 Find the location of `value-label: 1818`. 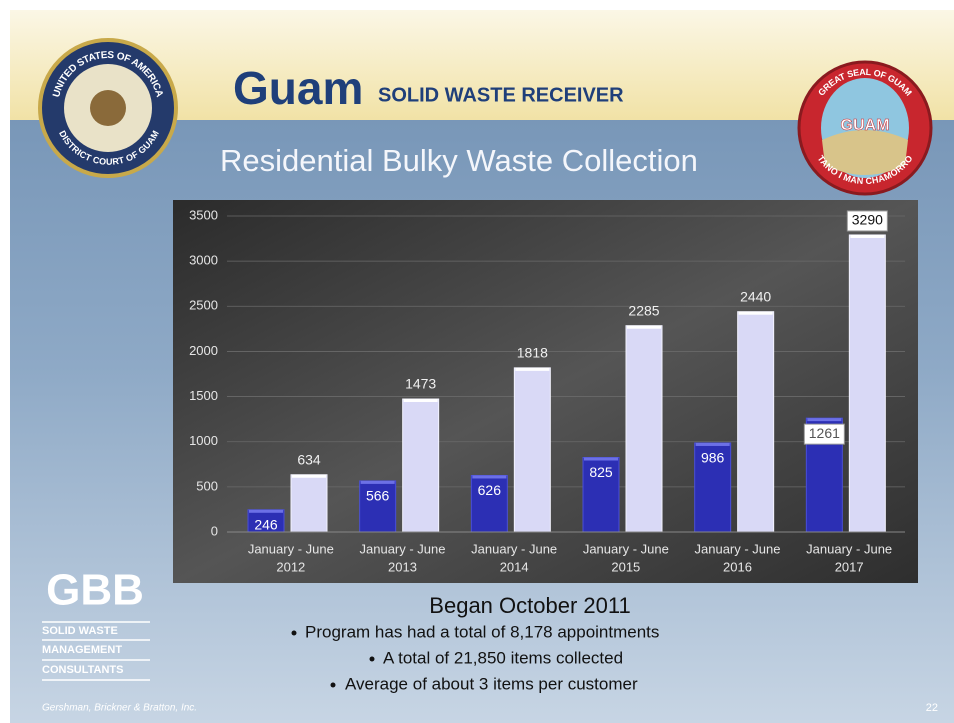

value-label: 1818 is located at coordinates (532, 353).